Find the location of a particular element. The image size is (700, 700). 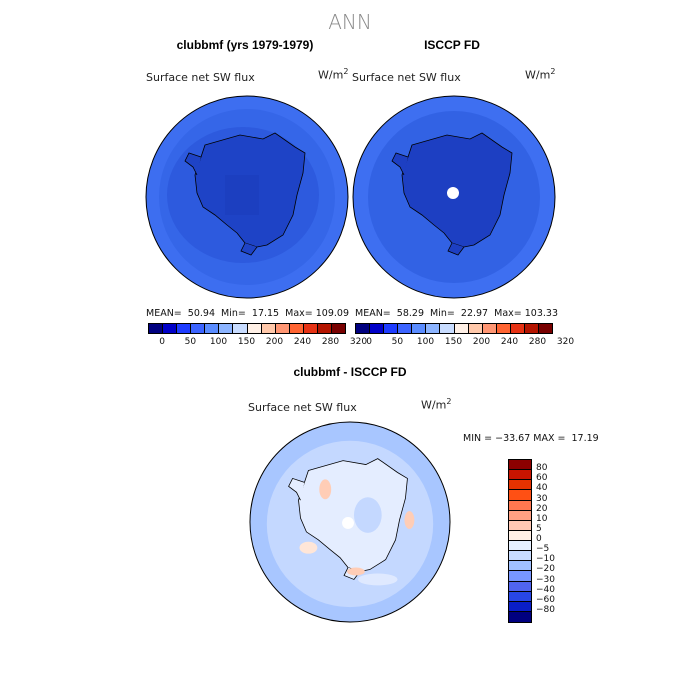

panel-1-variable: Surface net SW flux is located at coordinates (200, 77).